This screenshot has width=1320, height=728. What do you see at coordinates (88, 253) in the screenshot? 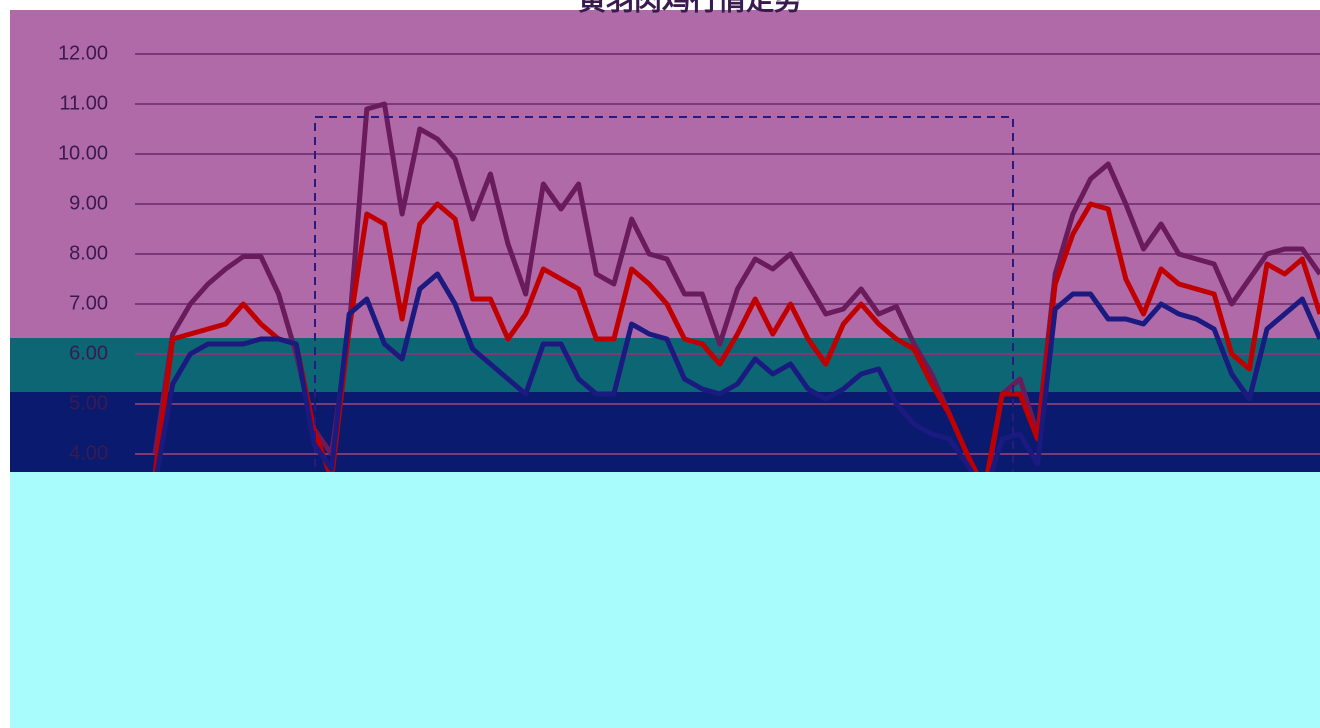
I see `y-tick-label: 8.00` at bounding box center [88, 253].